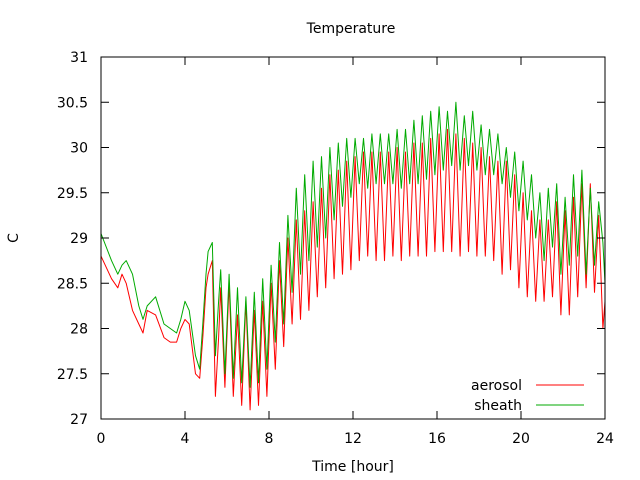 The height and width of the screenshot is (480, 640). Describe the element at coordinates (79, 330) in the screenshot. I see `y-tick-label: 28` at that location.